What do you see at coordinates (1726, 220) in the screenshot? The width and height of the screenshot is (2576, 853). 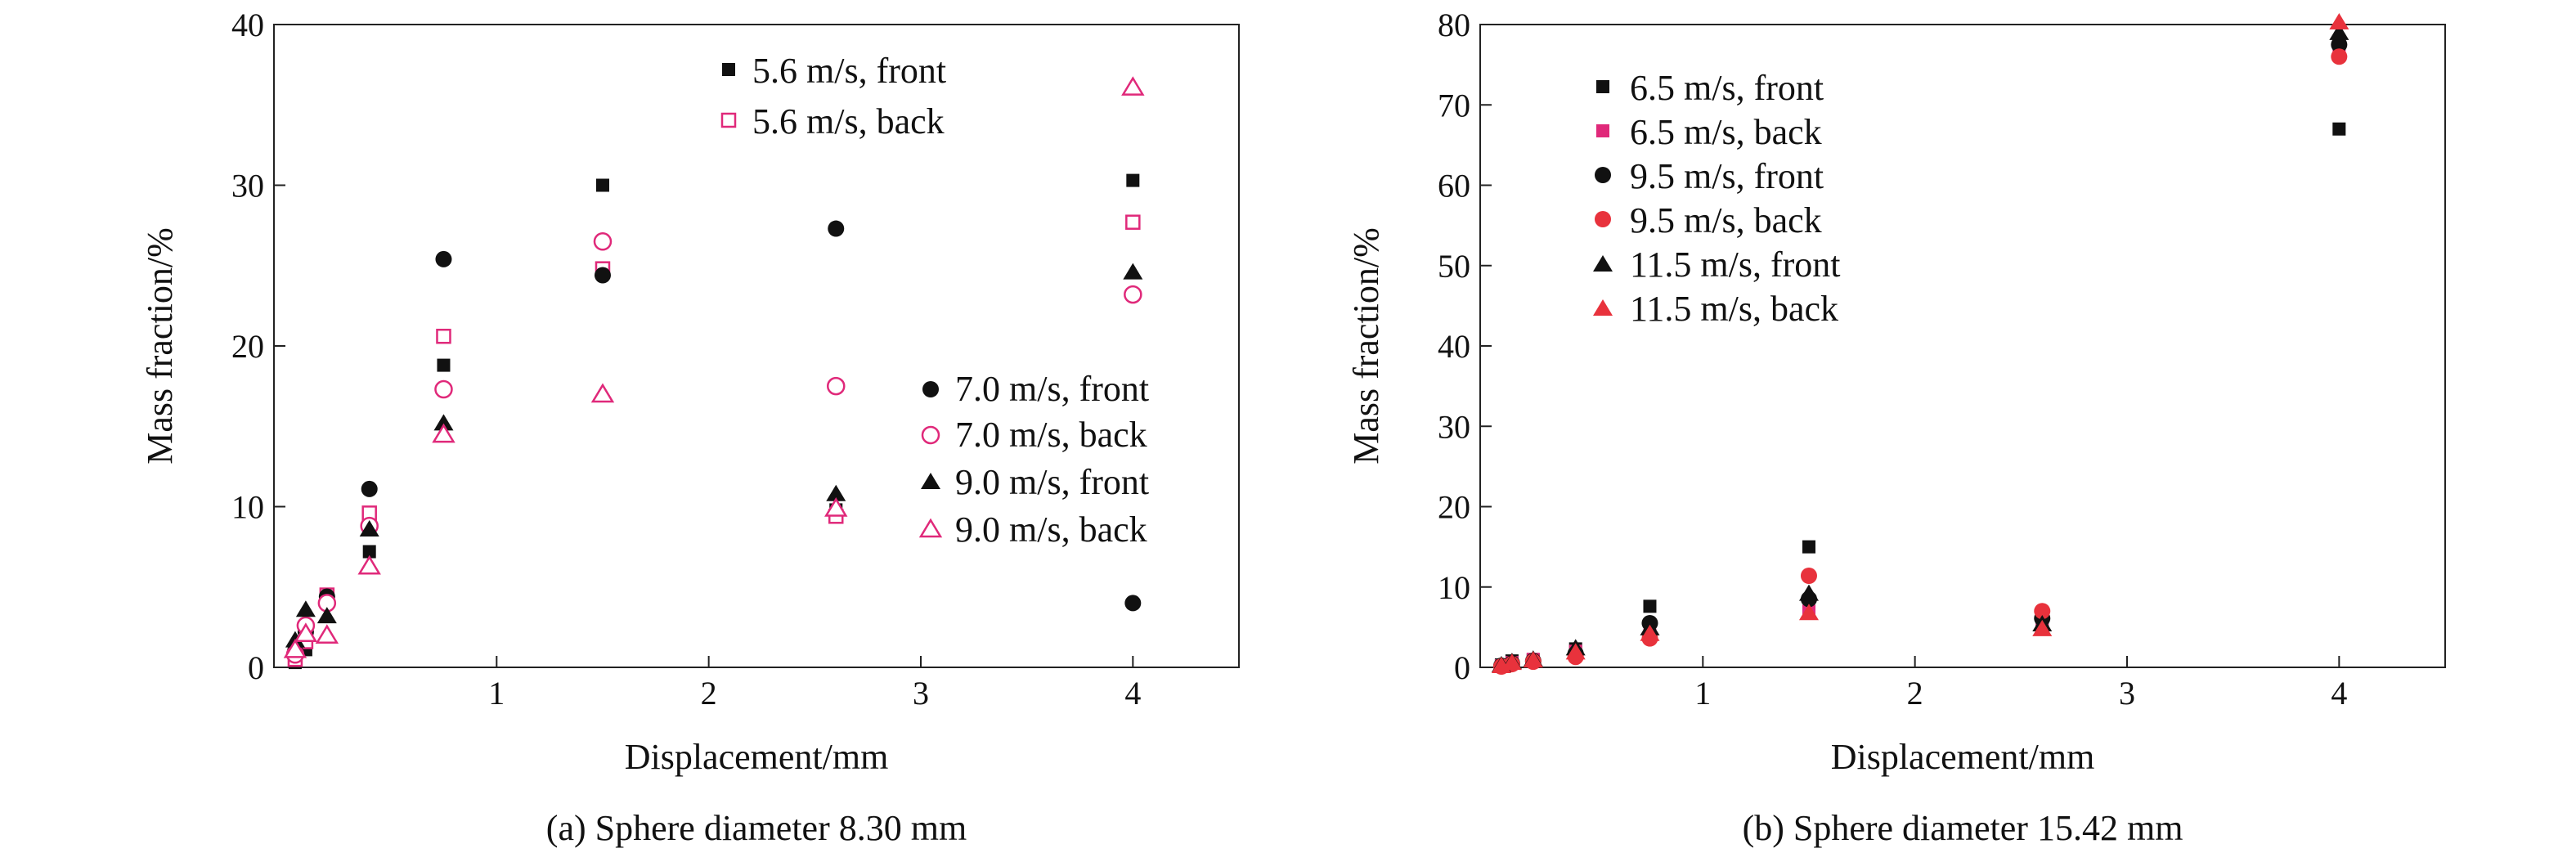 I see `legend-label: 9.5 m/s, back` at bounding box center [1726, 220].